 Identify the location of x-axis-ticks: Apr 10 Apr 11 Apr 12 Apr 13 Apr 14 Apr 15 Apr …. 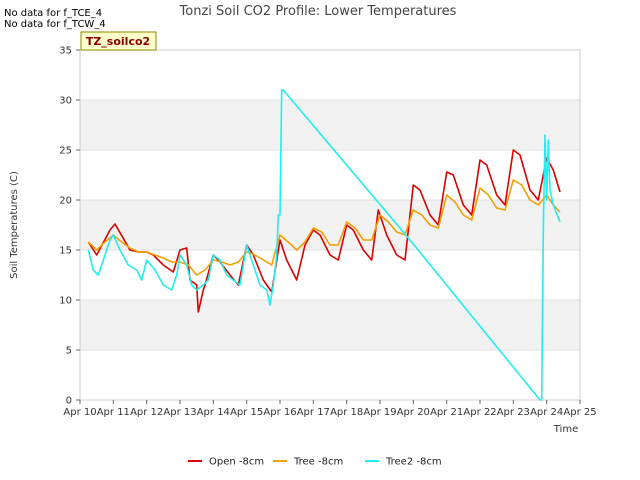
(330, 409).